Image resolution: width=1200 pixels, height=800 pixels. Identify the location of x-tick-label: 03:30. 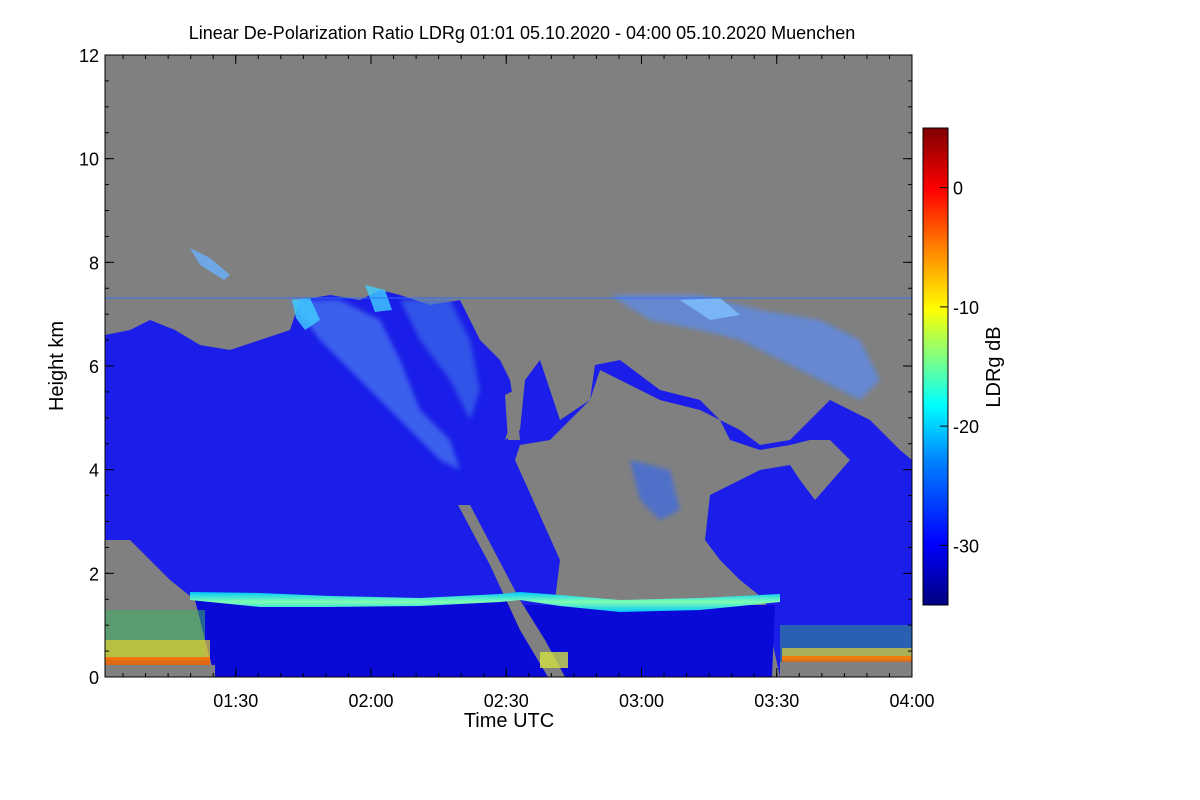
(776, 701).